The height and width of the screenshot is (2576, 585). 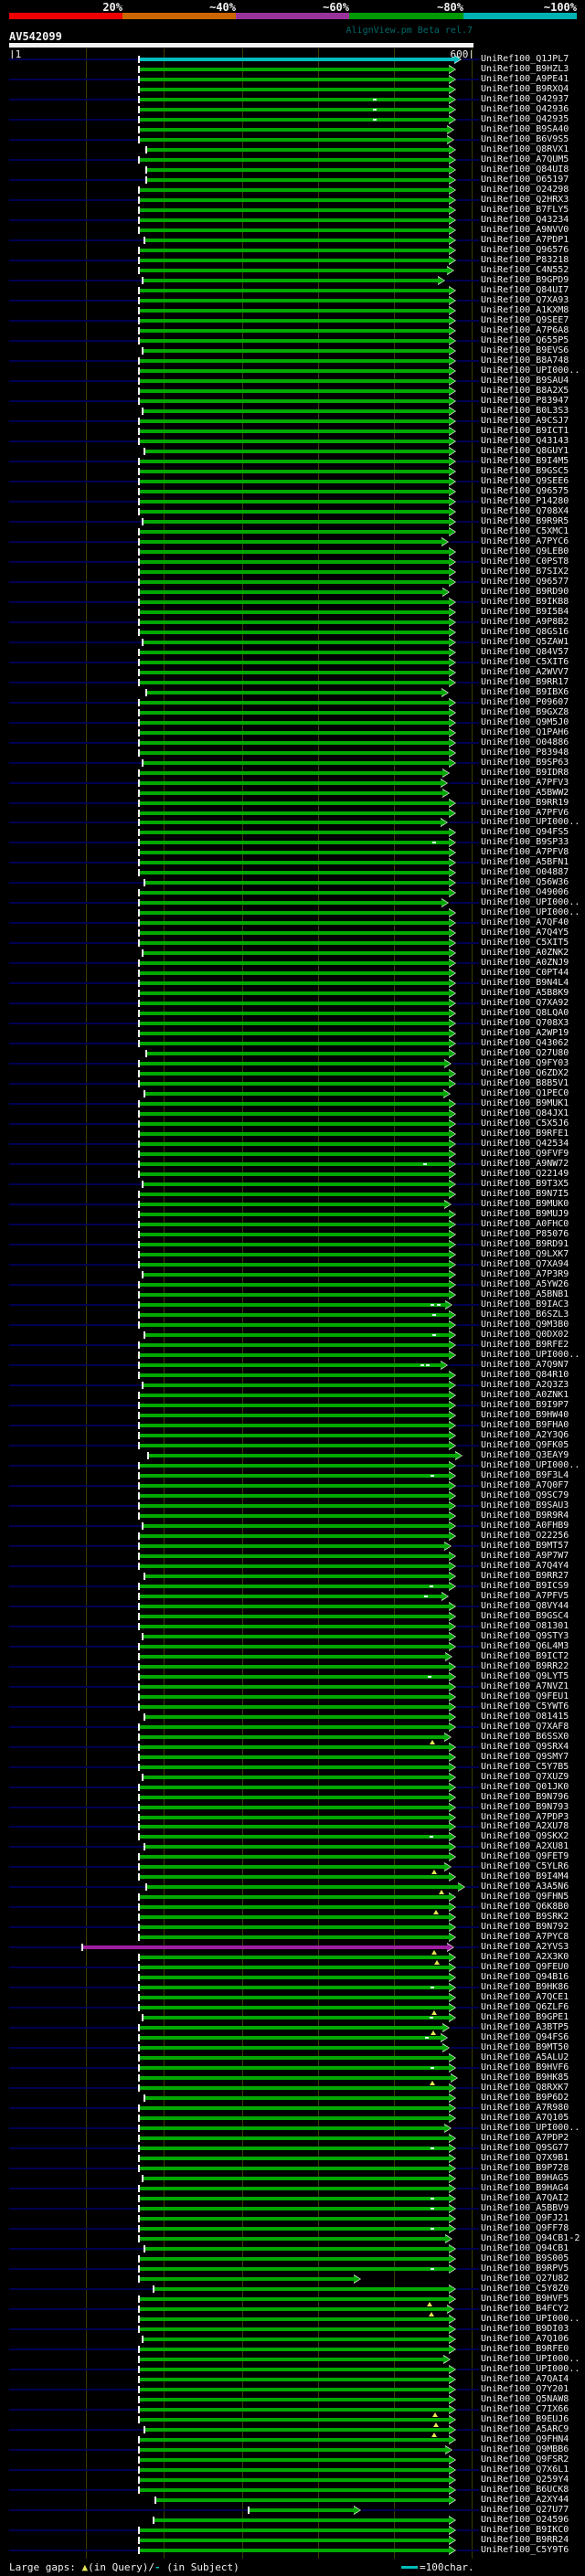 What do you see at coordinates (525, 1595) in the screenshot?
I see `hit-label: UniRef100_A7PFV5` at bounding box center [525, 1595].